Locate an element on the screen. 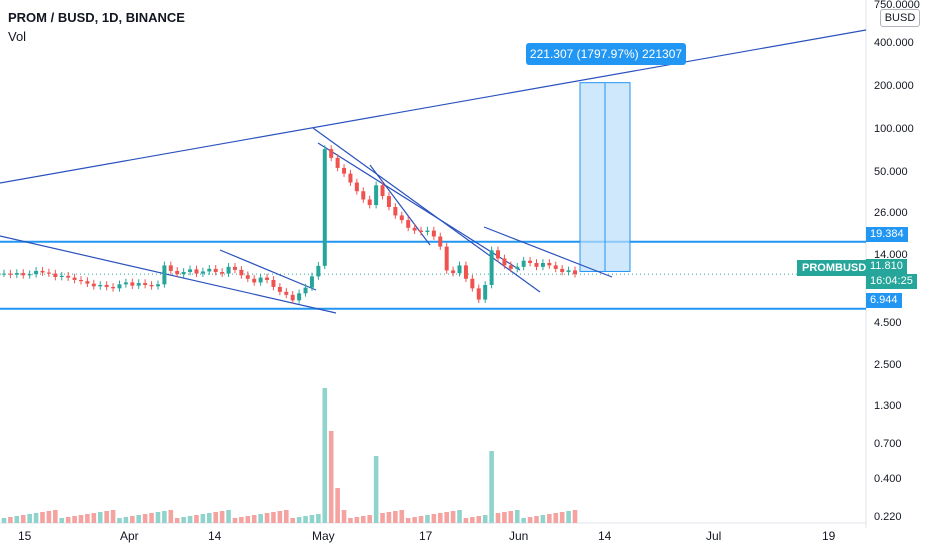  y-tick-label: 400.000 is located at coordinates (894, 43).